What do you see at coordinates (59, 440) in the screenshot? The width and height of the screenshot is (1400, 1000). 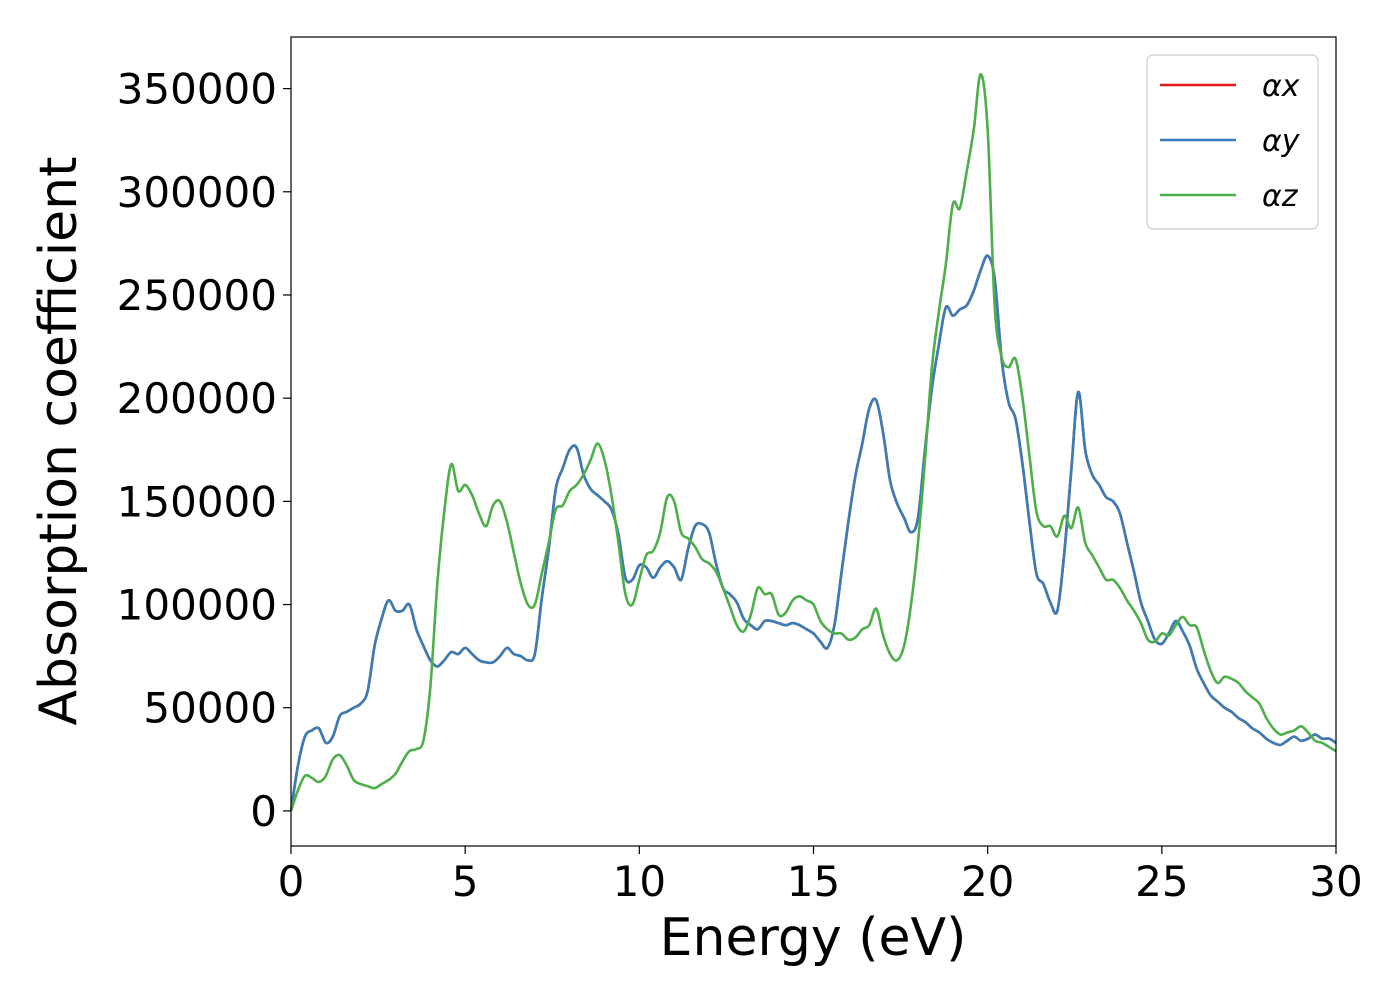 I see `y-axis-title: Absorption coefficient` at bounding box center [59, 440].